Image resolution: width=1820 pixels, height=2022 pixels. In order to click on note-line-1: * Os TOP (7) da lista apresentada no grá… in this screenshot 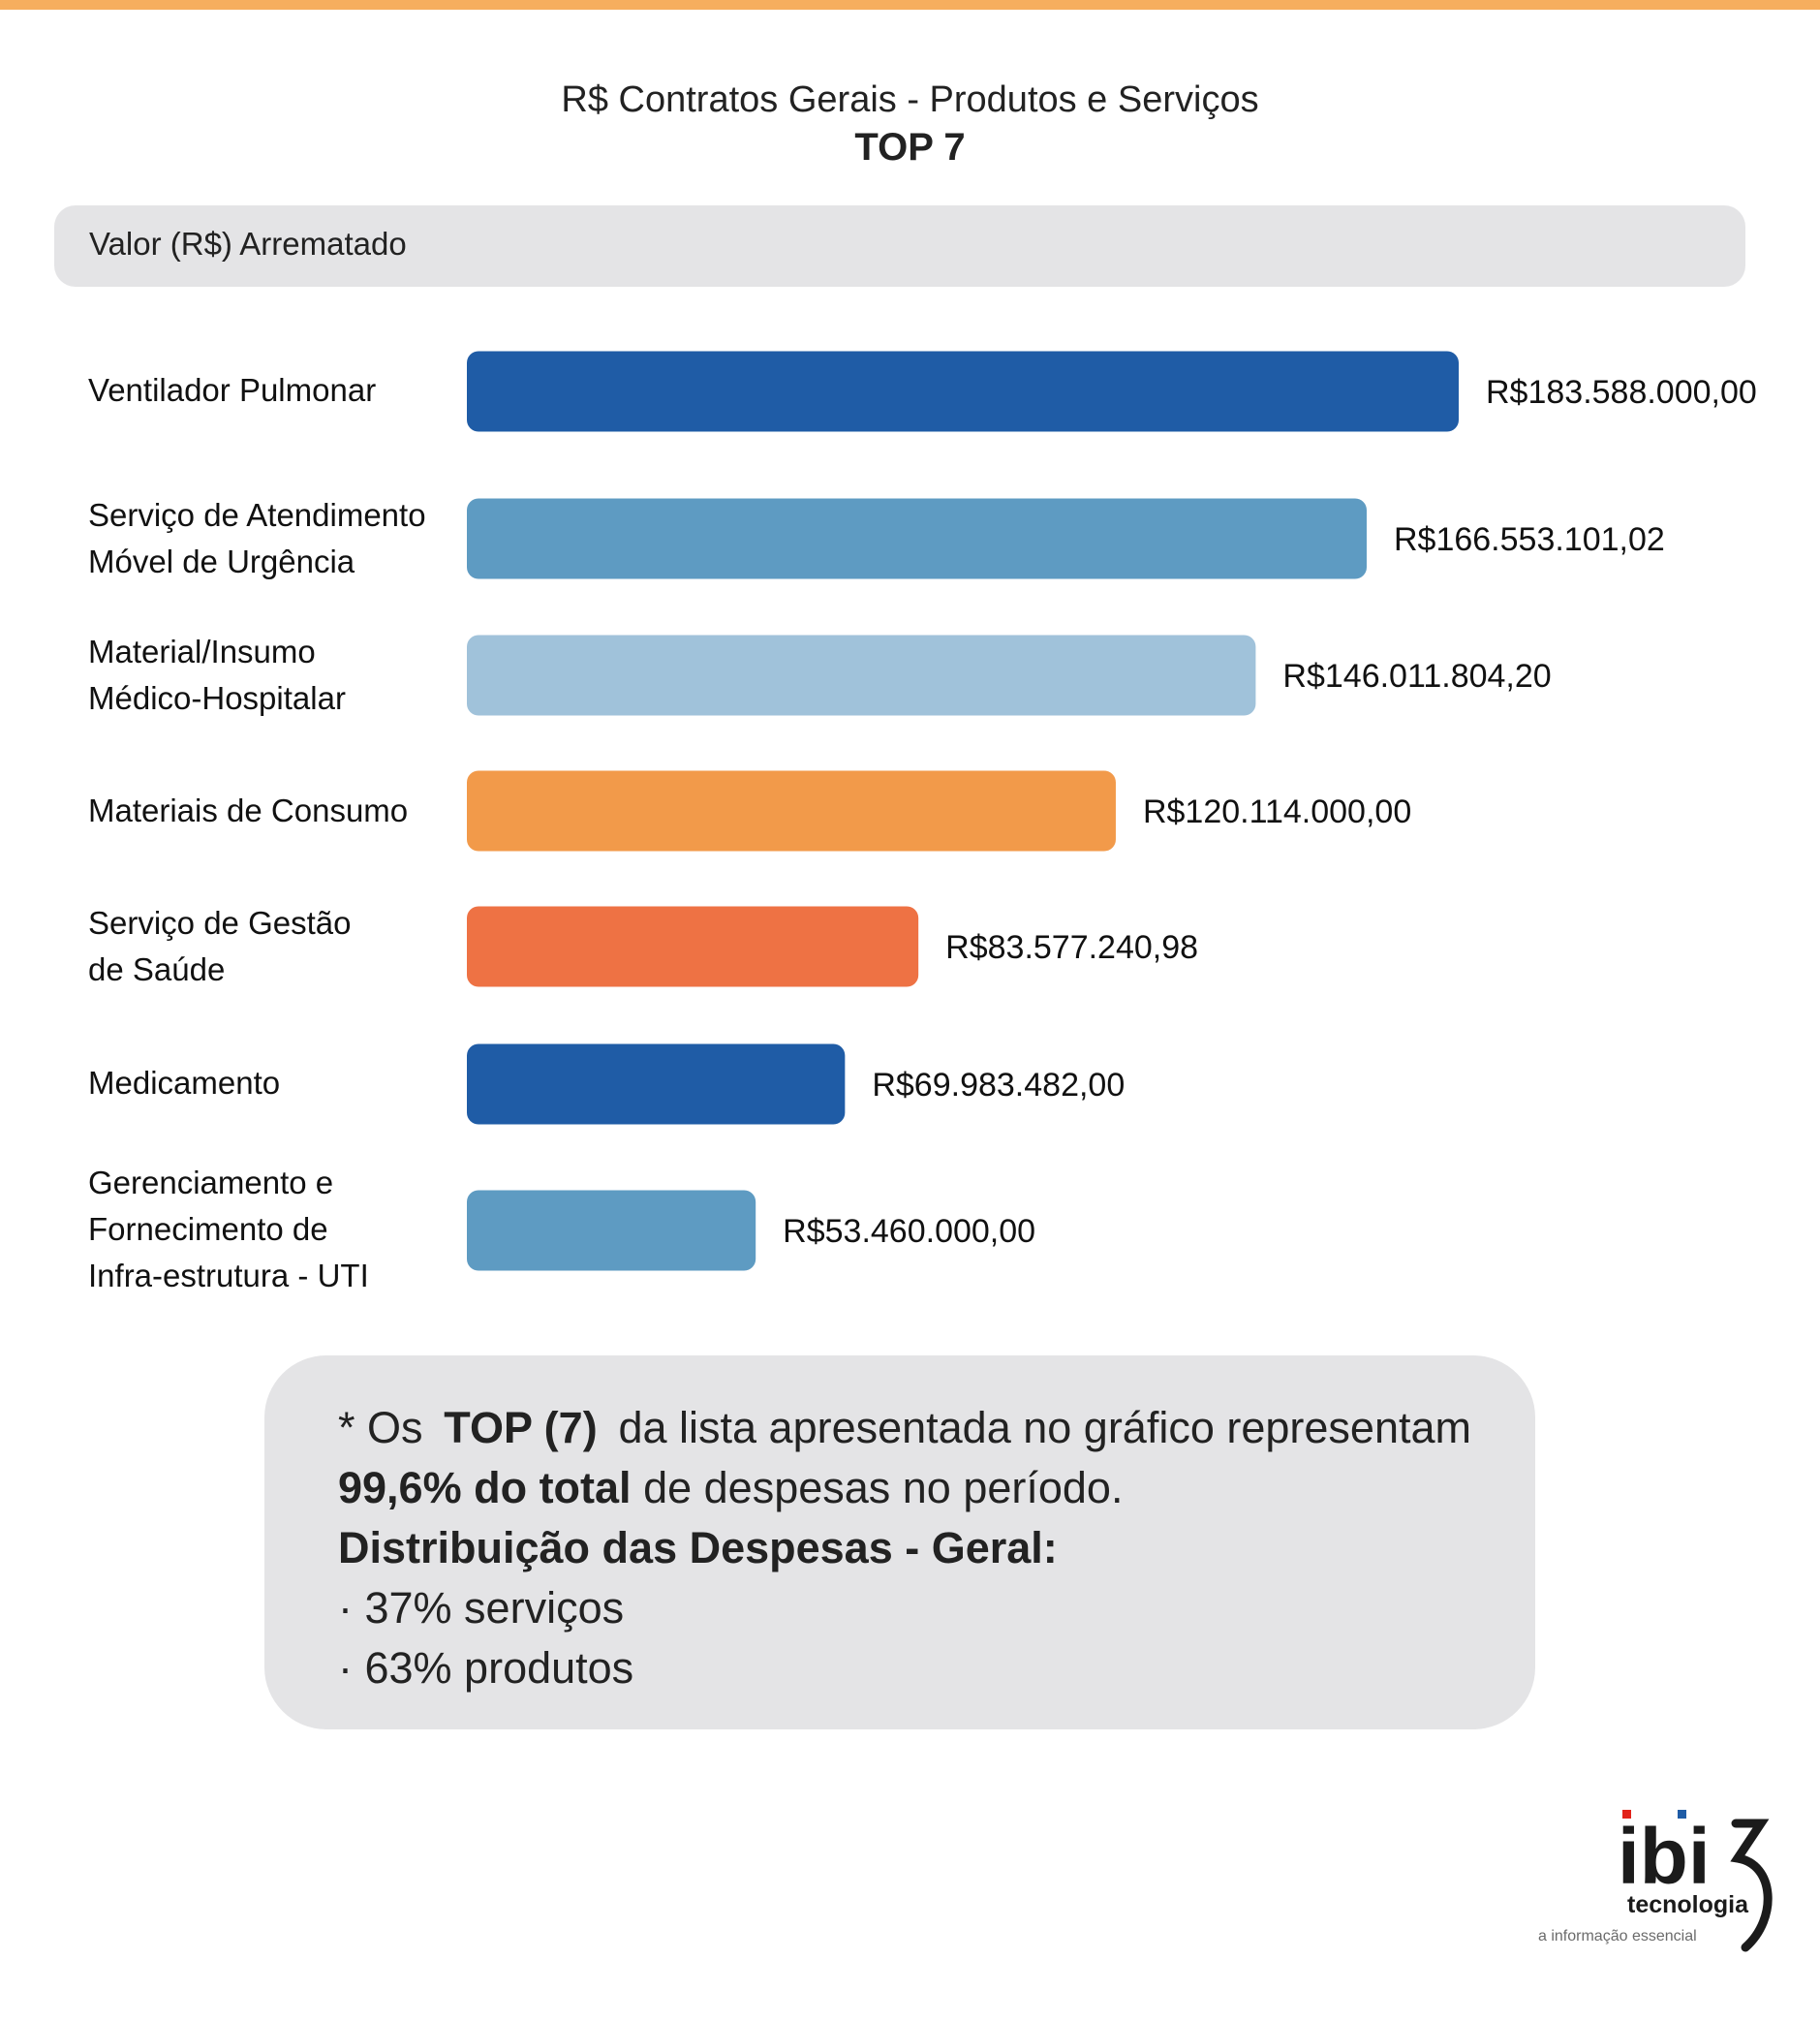, I will do `click(904, 1428)`.